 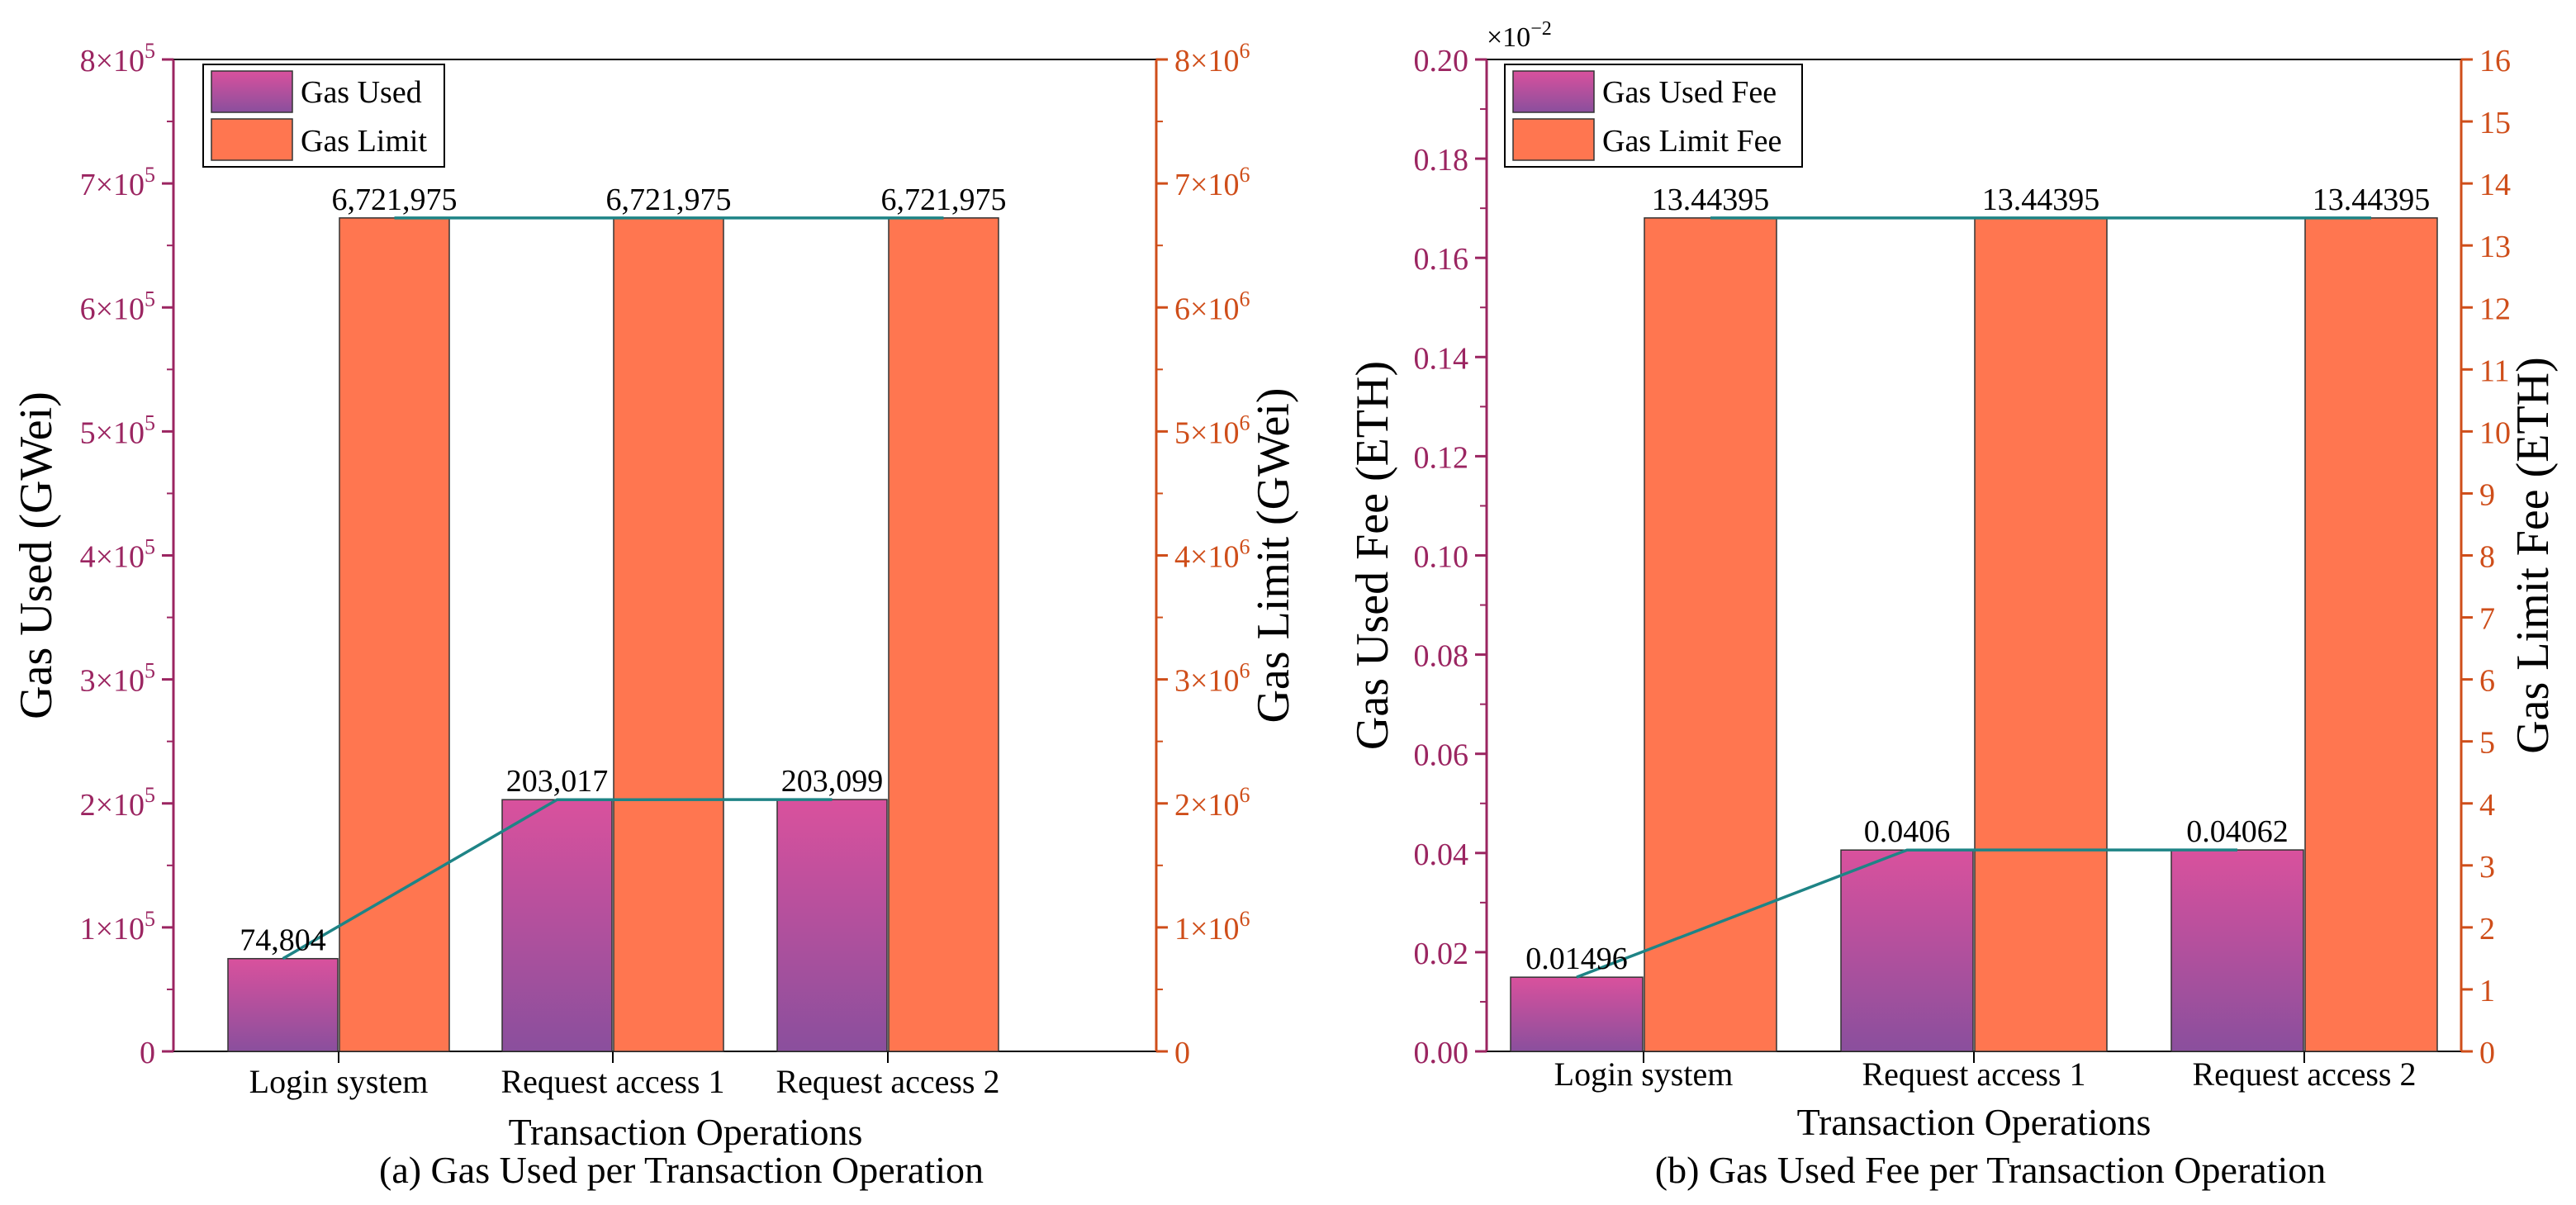 What do you see at coordinates (2495, 61) in the screenshot?
I see `right-tick-label: 16` at bounding box center [2495, 61].